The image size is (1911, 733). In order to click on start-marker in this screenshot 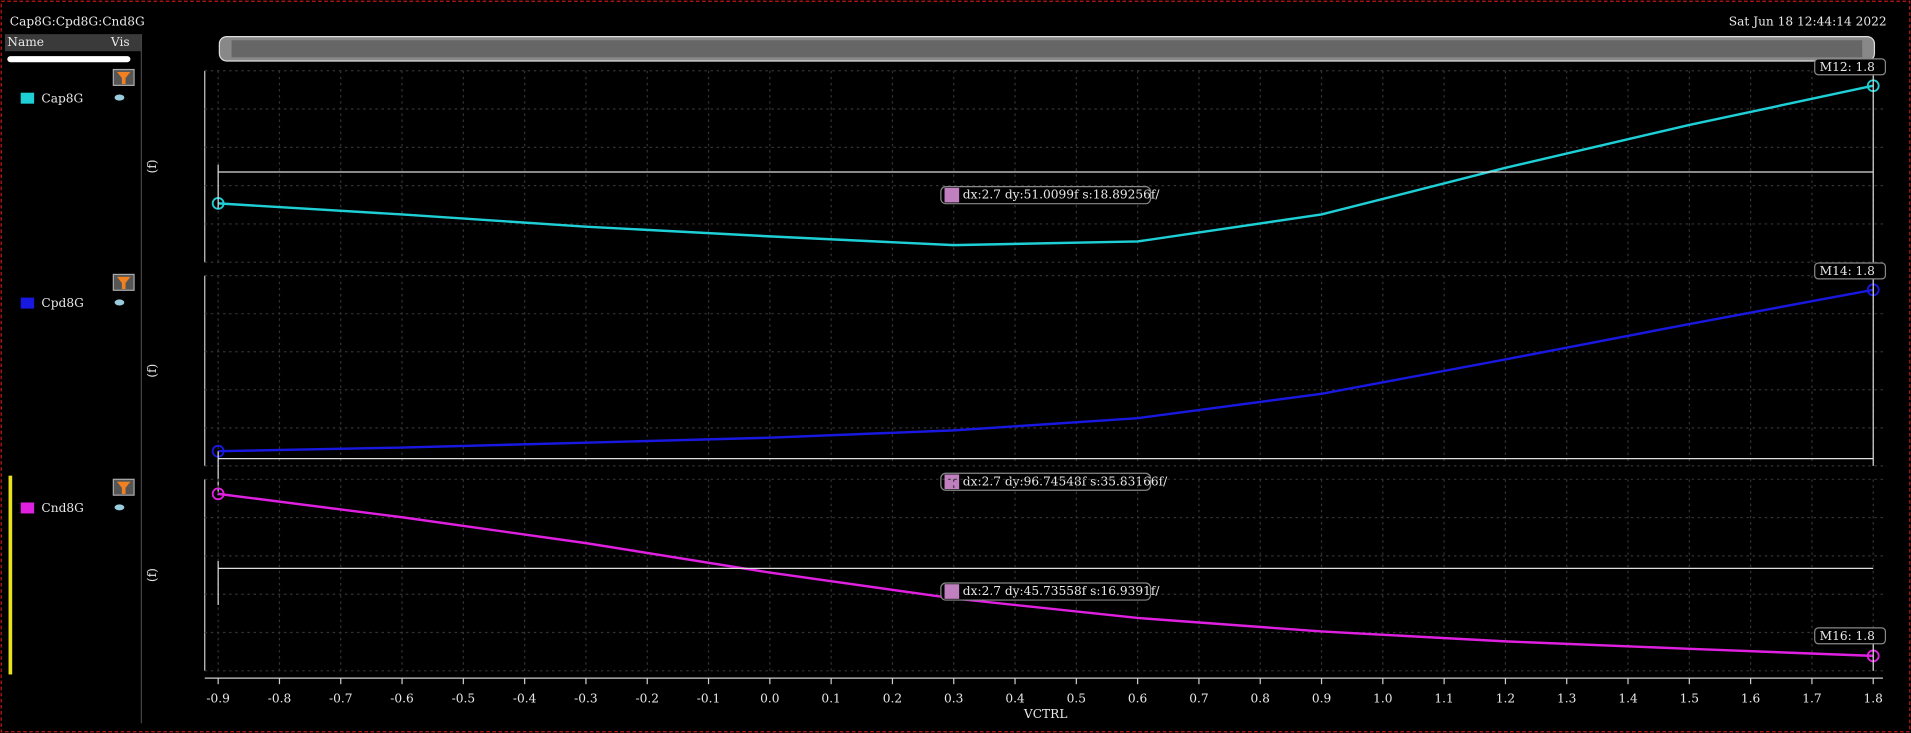, I will do `click(218, 494)`.